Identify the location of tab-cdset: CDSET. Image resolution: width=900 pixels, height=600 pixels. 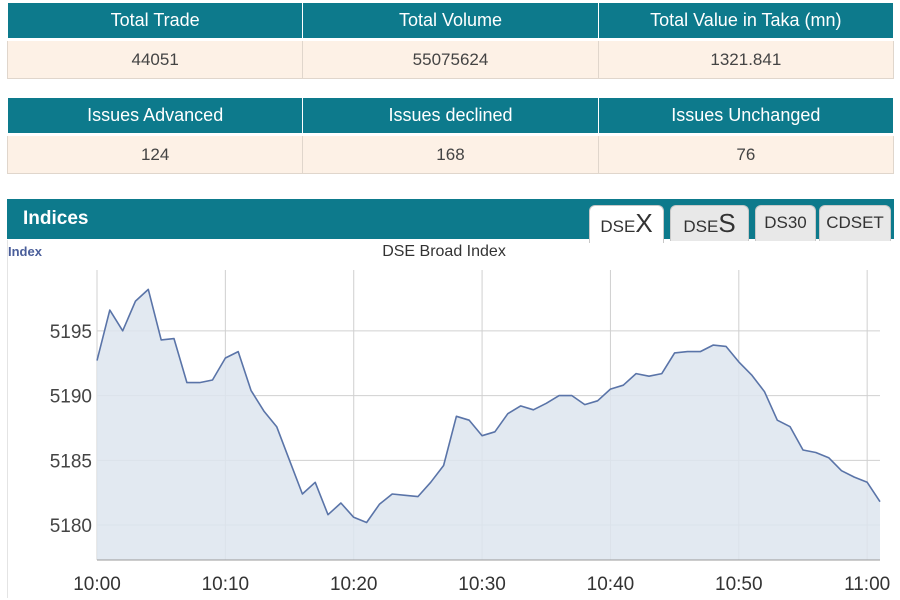
(855, 223).